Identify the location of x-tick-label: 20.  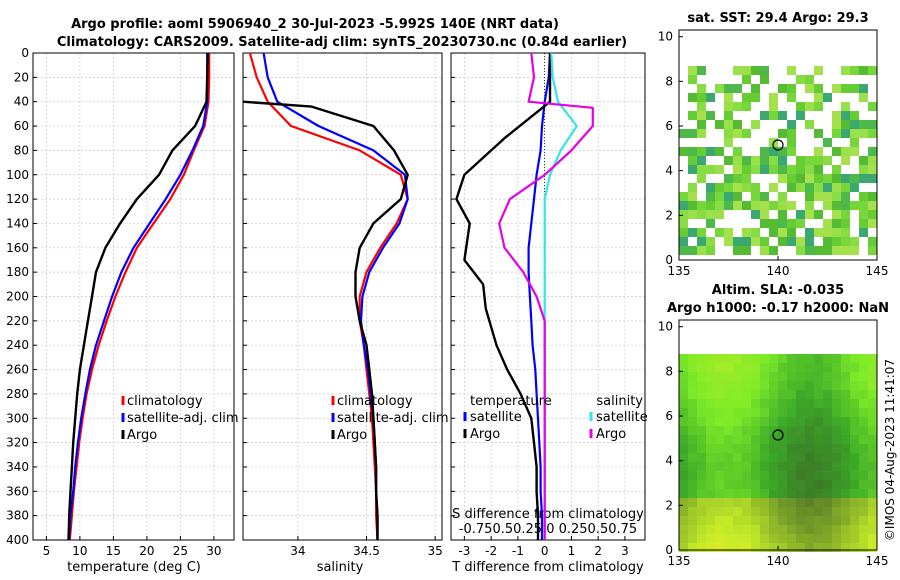
(146, 551).